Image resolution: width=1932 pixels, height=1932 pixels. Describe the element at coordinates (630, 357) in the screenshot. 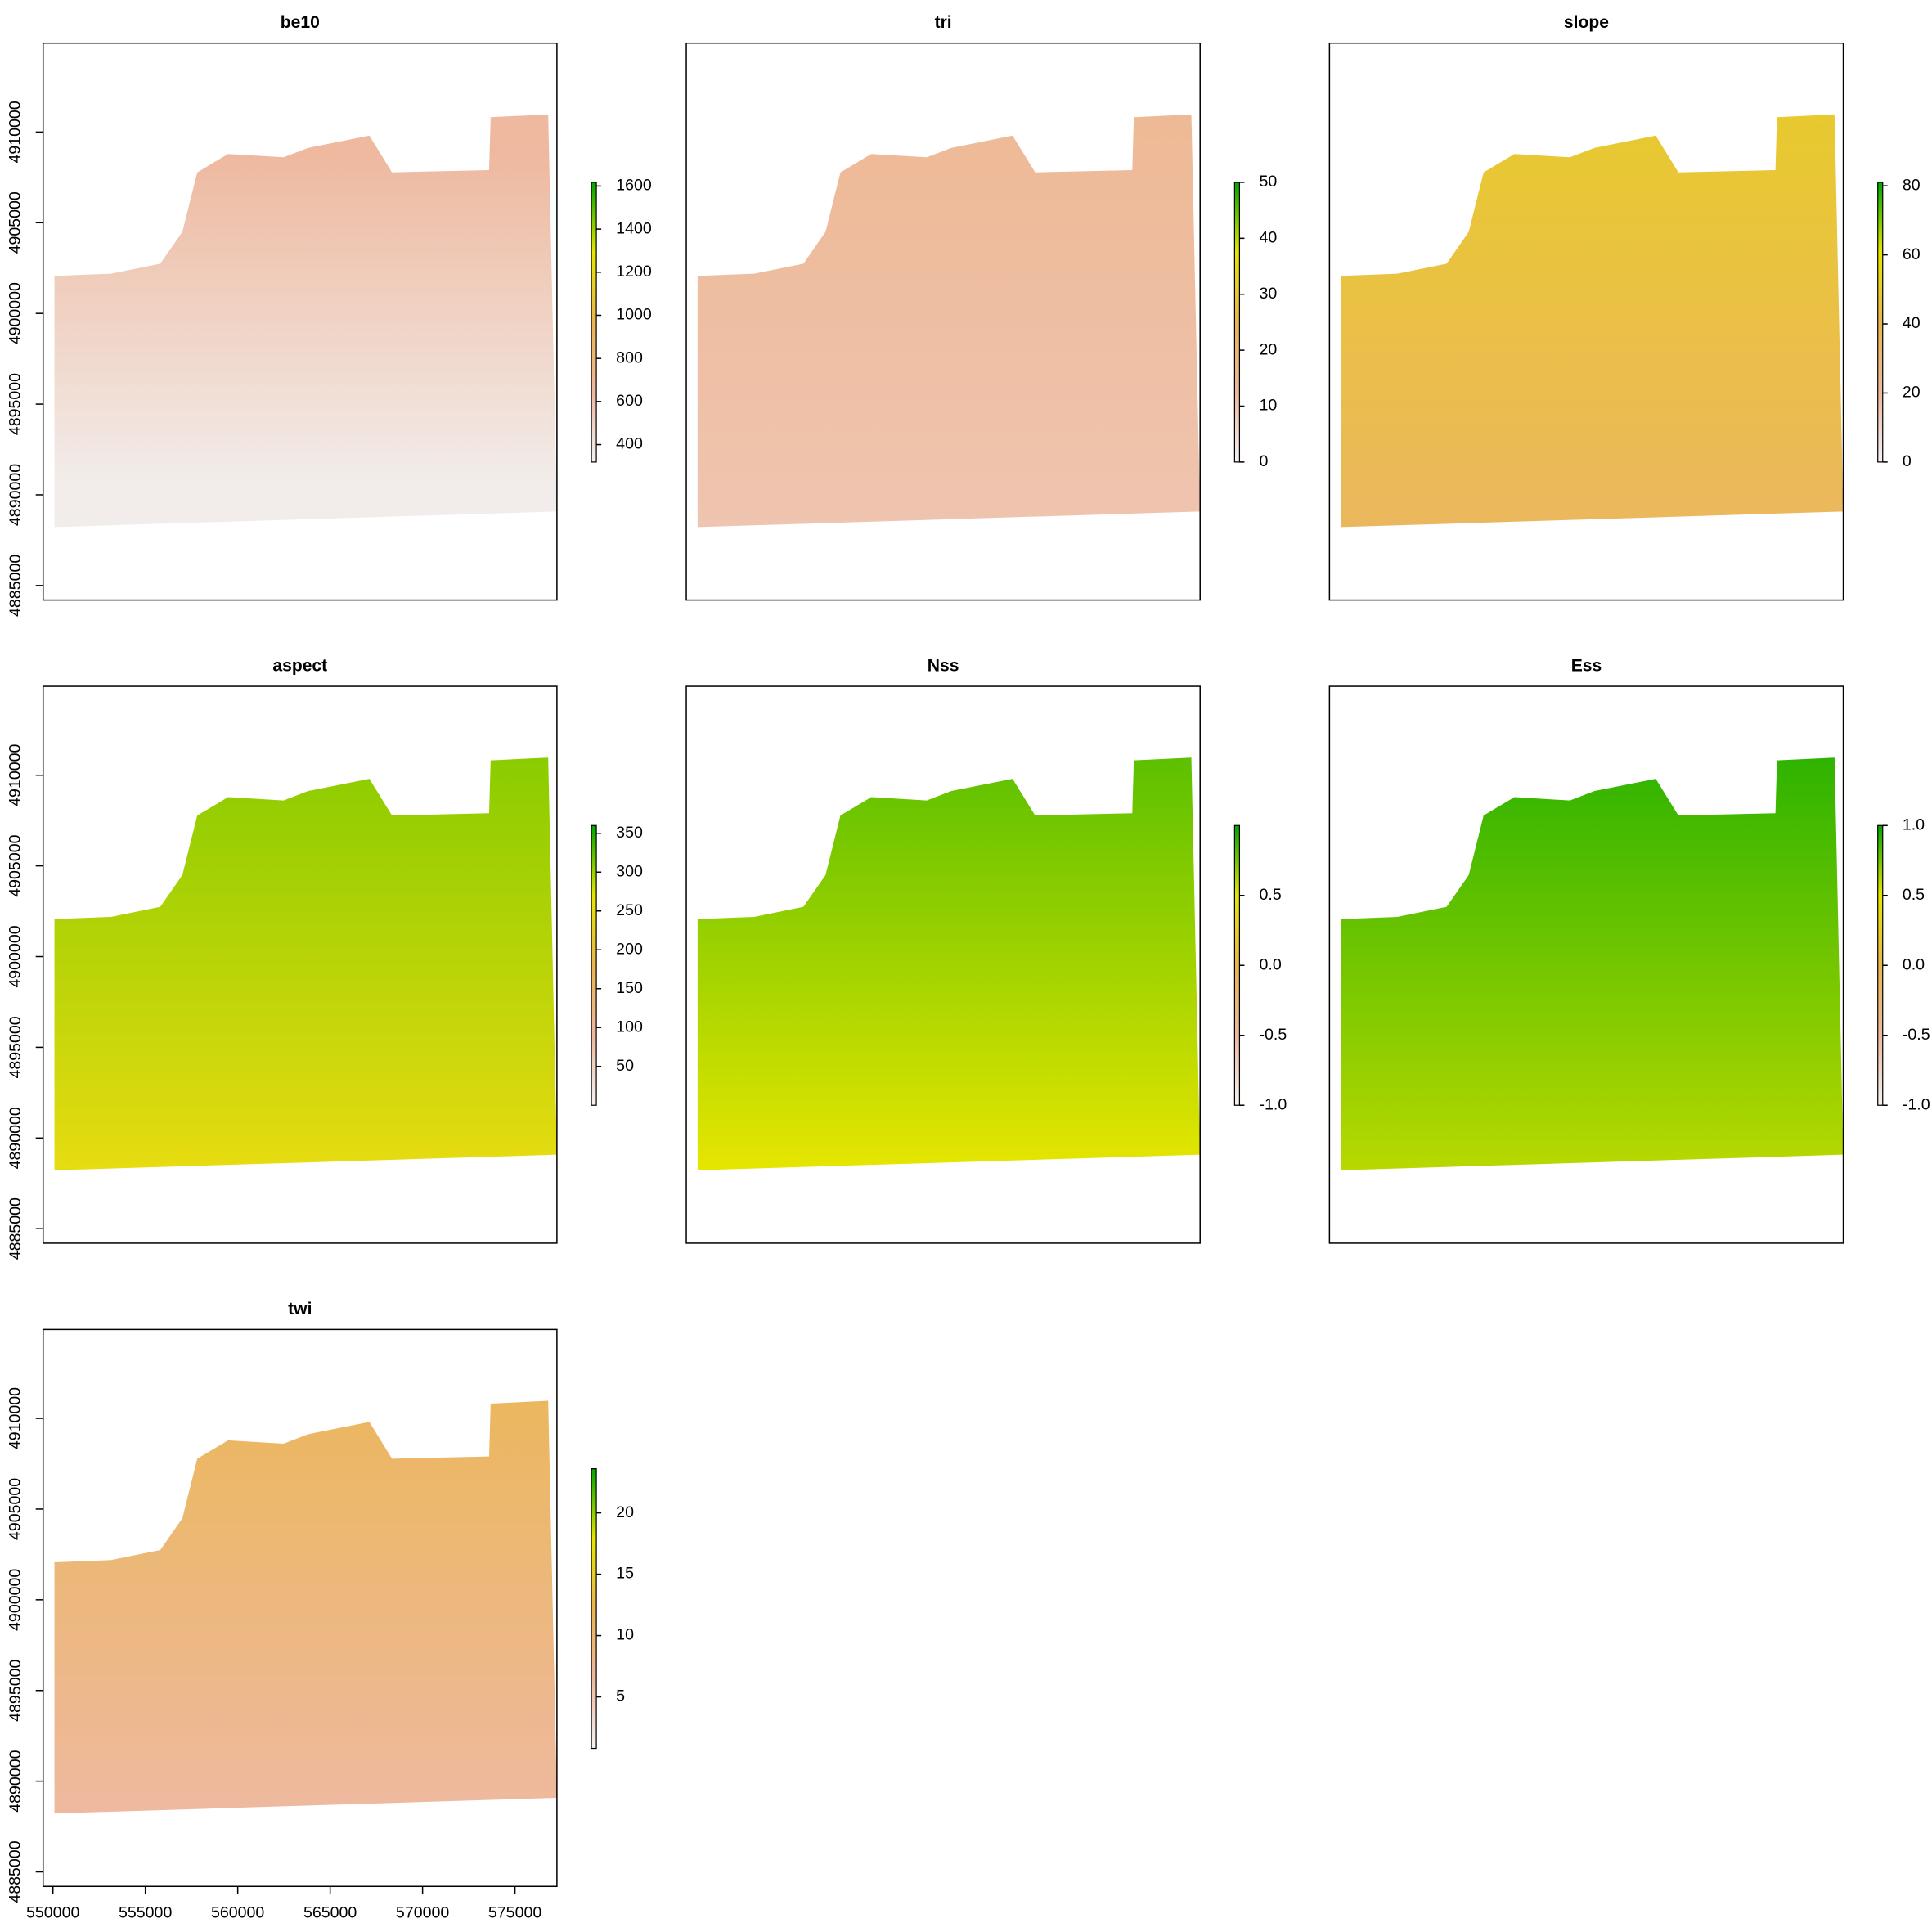

I see `legend-tick-label: 800` at that location.